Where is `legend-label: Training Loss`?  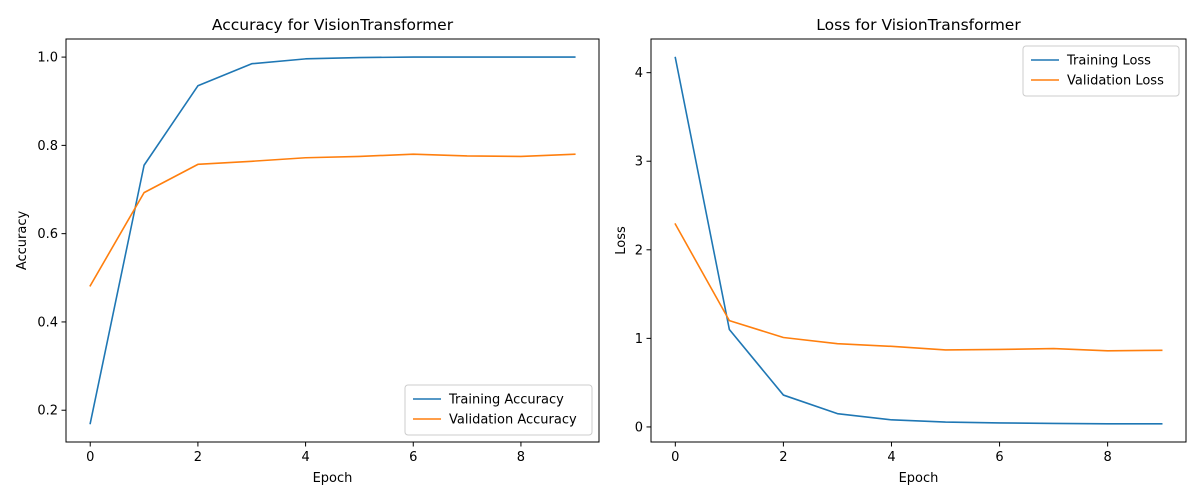
legend-label: Training Loss is located at coordinates (1108, 61).